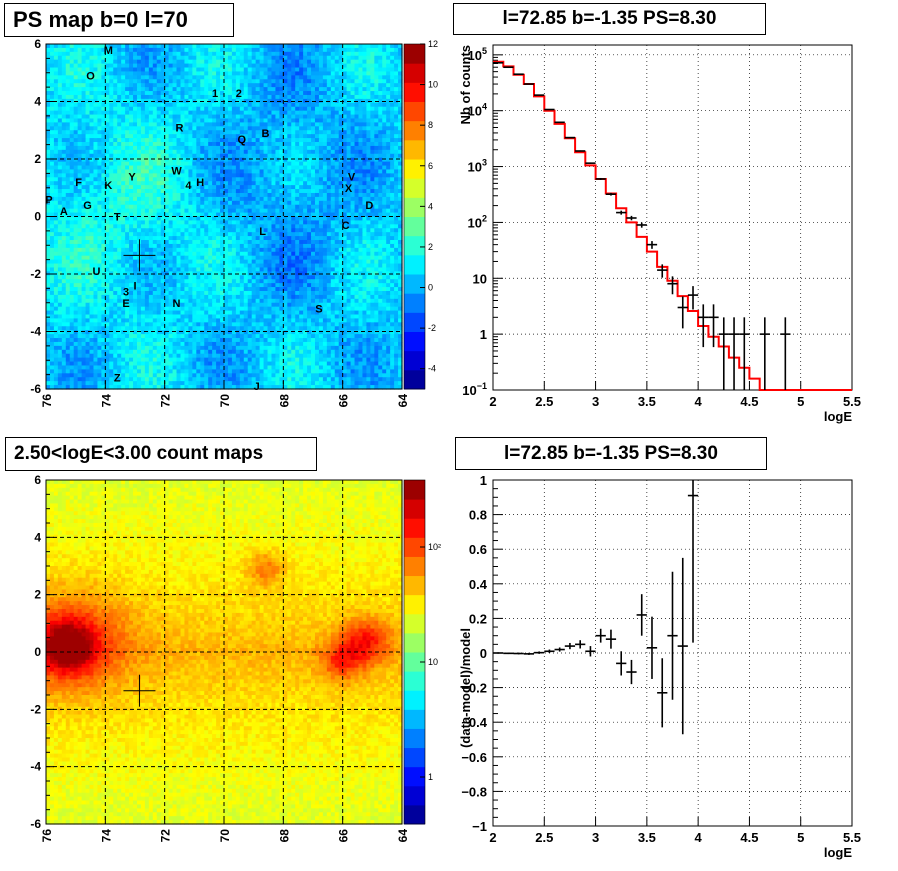 Image resolution: width=898 pixels, height=871 pixels. Describe the element at coordinates (414, 652) in the screenshot. I see `count-map-colorbar-frame` at that location.